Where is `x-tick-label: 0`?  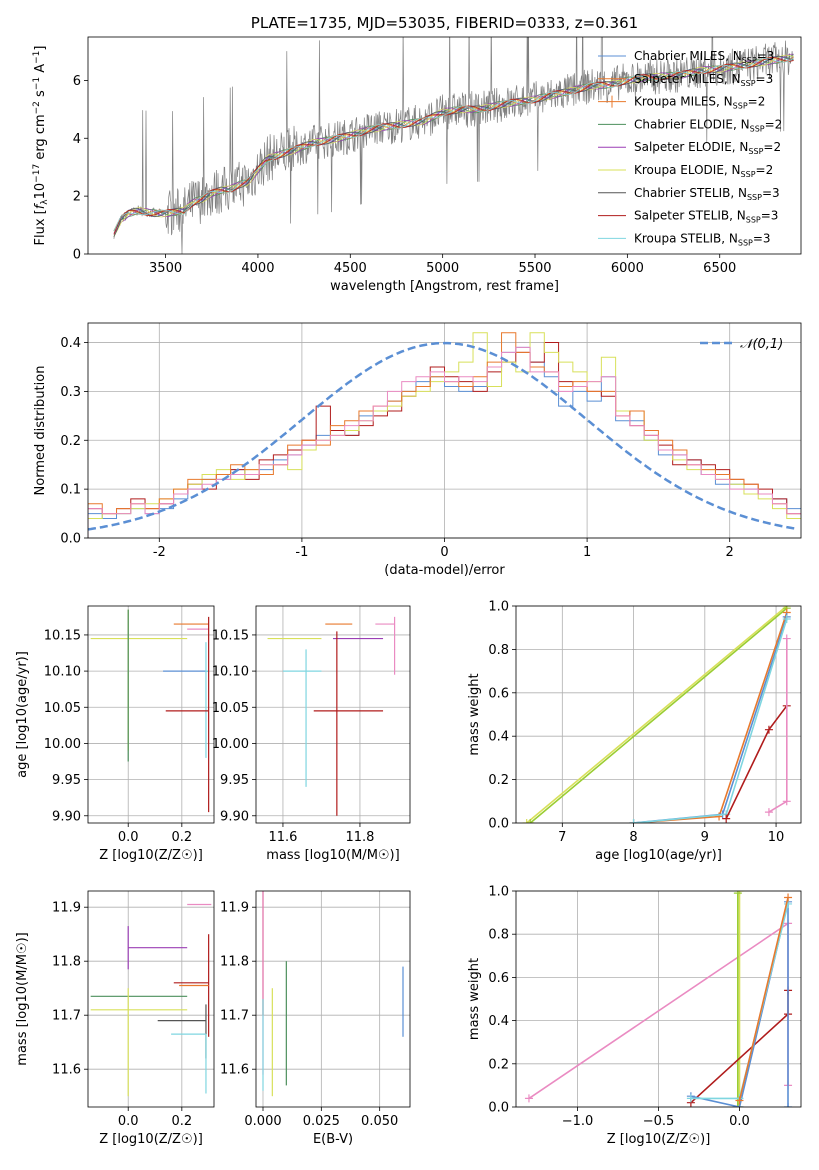 x-tick-label: 0 is located at coordinates (444, 552).